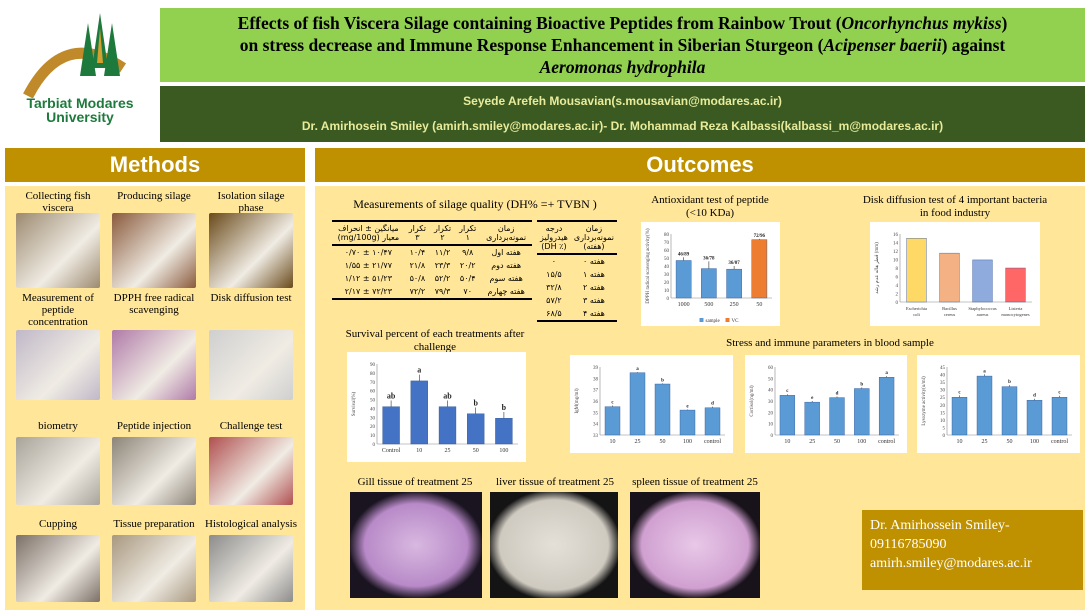 This screenshot has height=610, width=1090. I want to click on table-cell: ۷۰, so click(467, 291).